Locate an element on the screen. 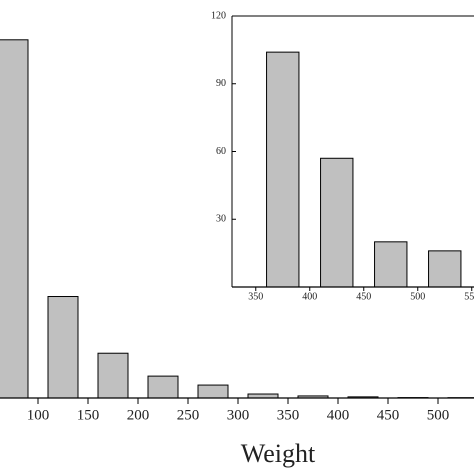 This screenshot has height=474, width=474. x-tick-label: 150 is located at coordinates (88, 415).